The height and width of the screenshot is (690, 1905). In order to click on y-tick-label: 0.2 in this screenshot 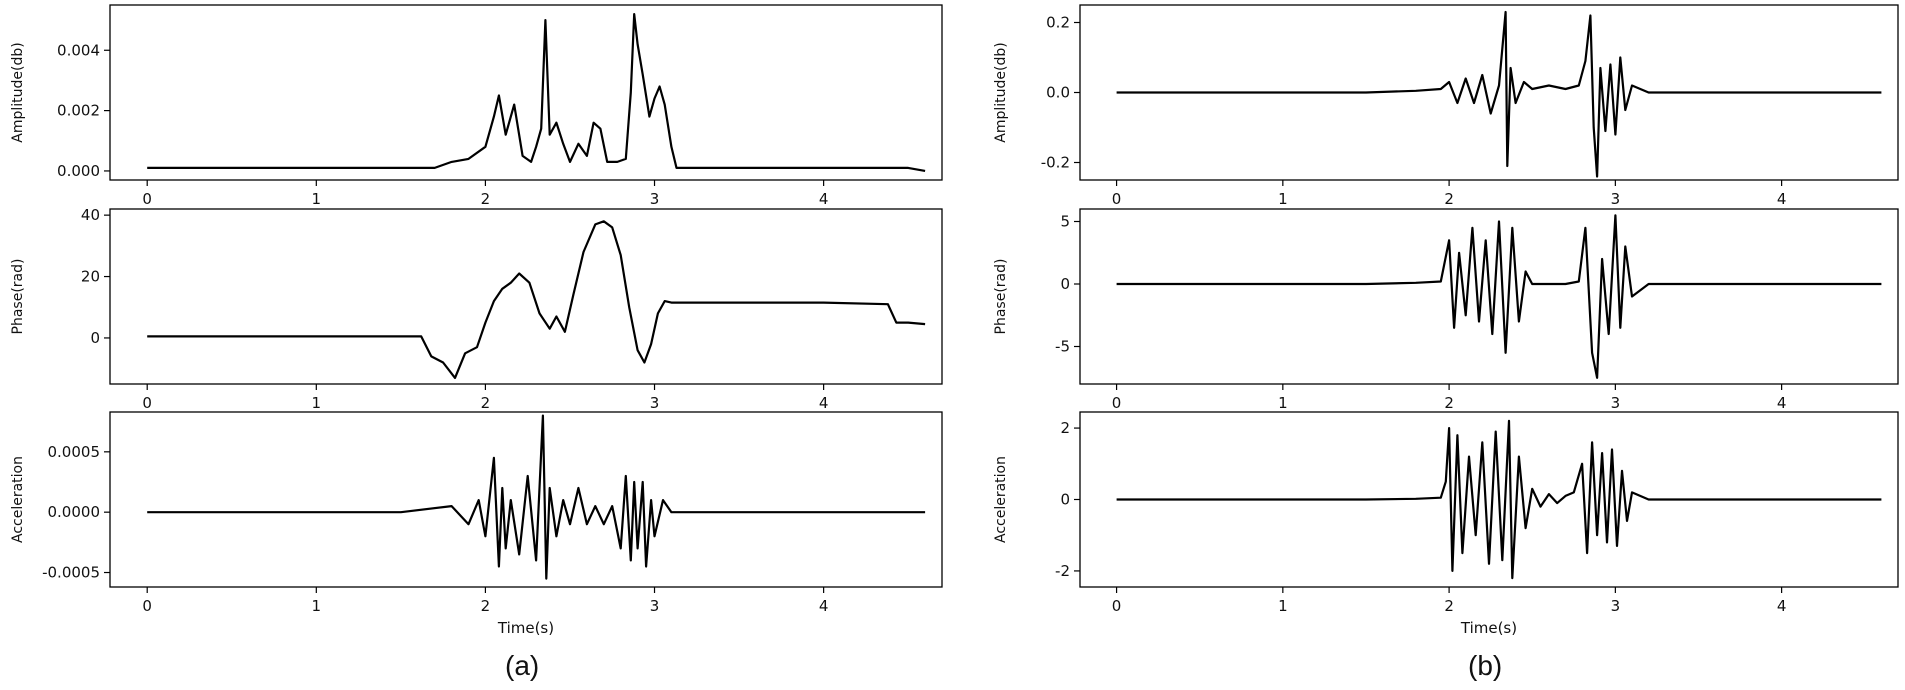, I will do `click(1058, 23)`.